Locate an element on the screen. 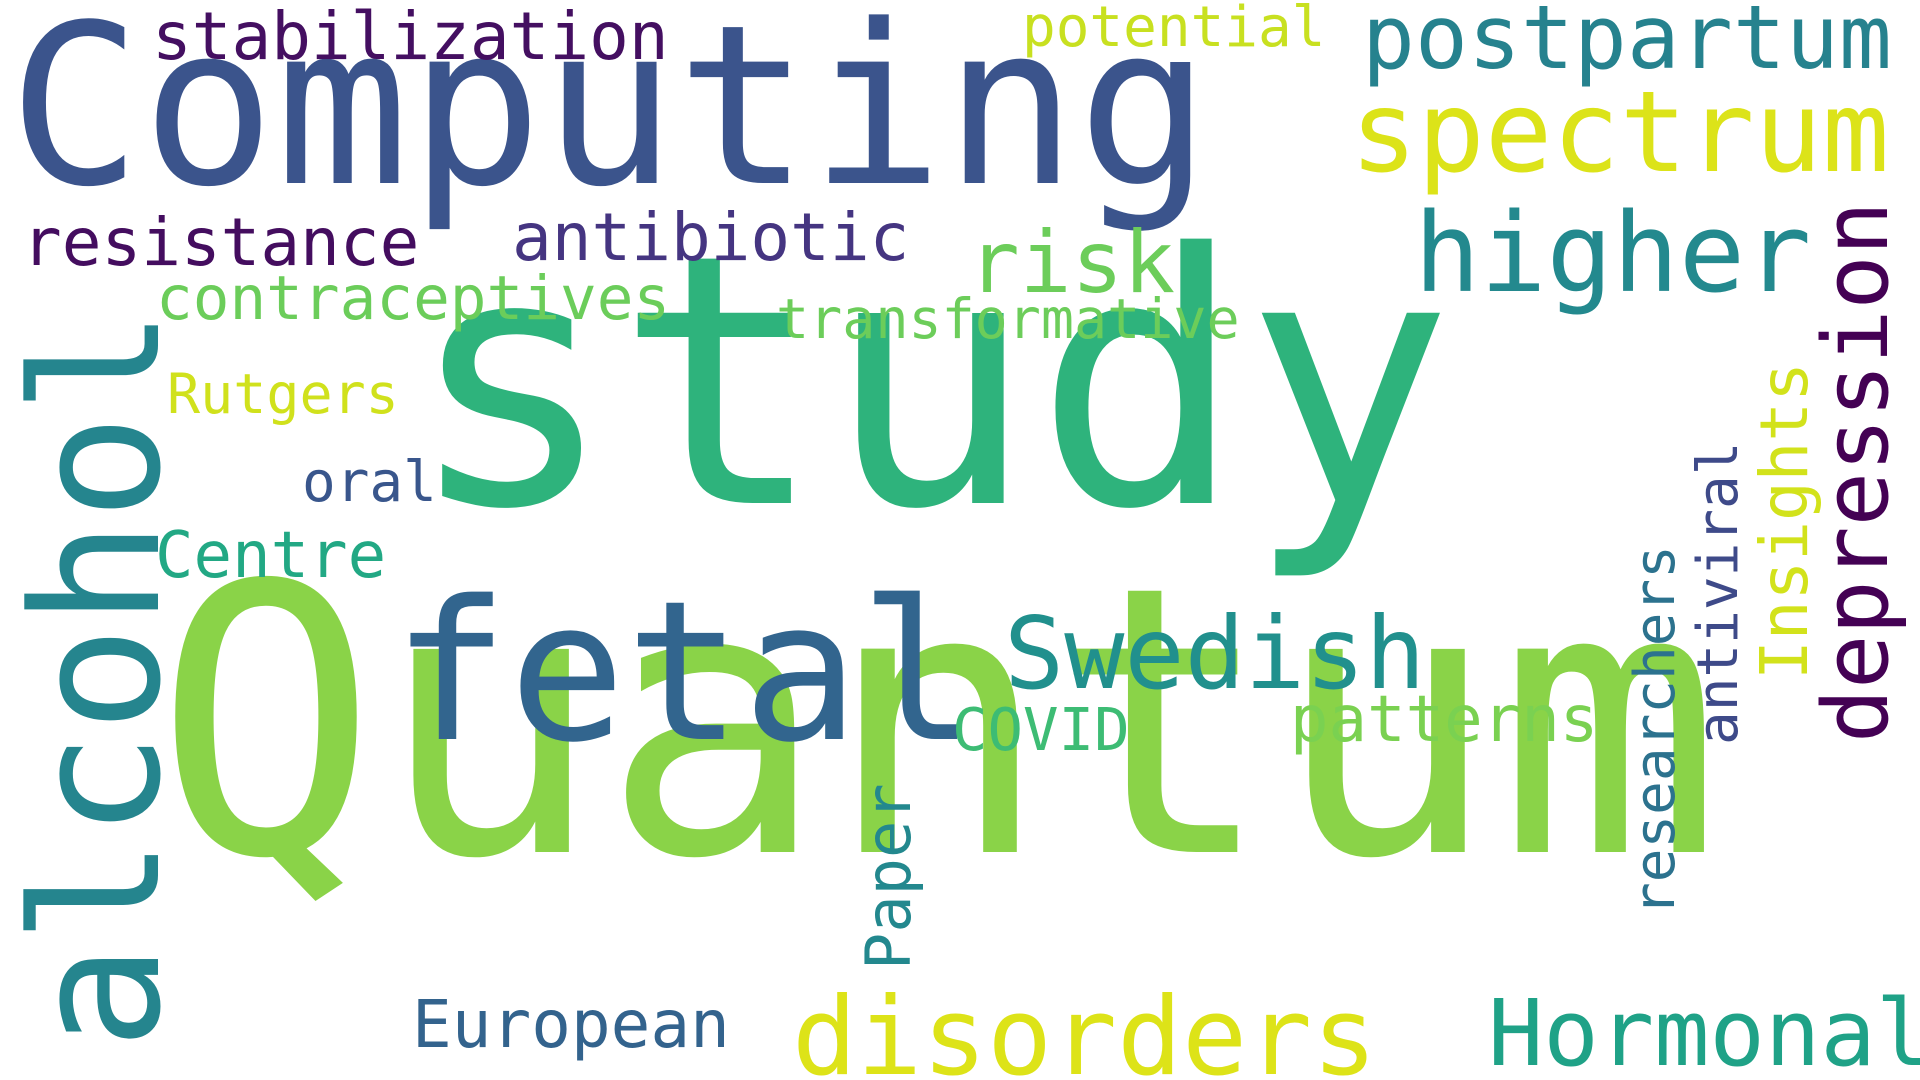 The width and height of the screenshot is (1920, 1080). word-hormonal: Hormonal is located at coordinates (1704, 1030).